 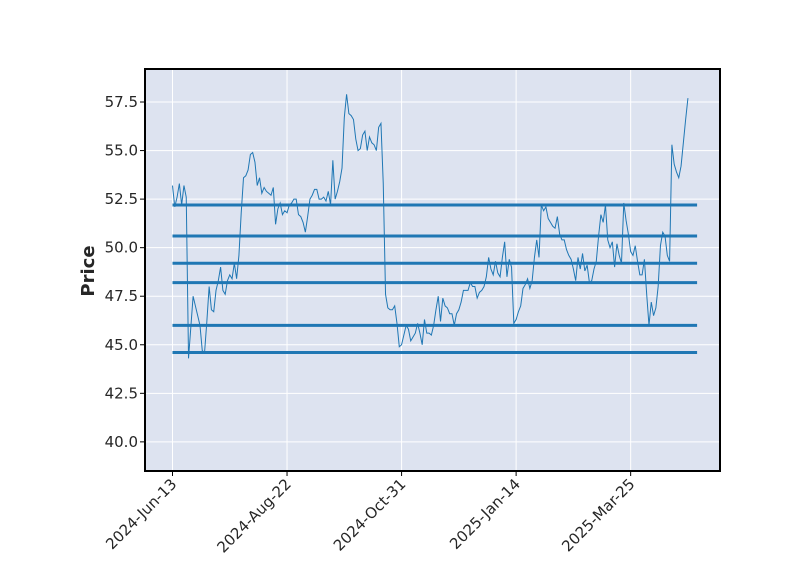 What do you see at coordinates (88, 270) in the screenshot?
I see `y-axis-label: Price` at bounding box center [88, 270].